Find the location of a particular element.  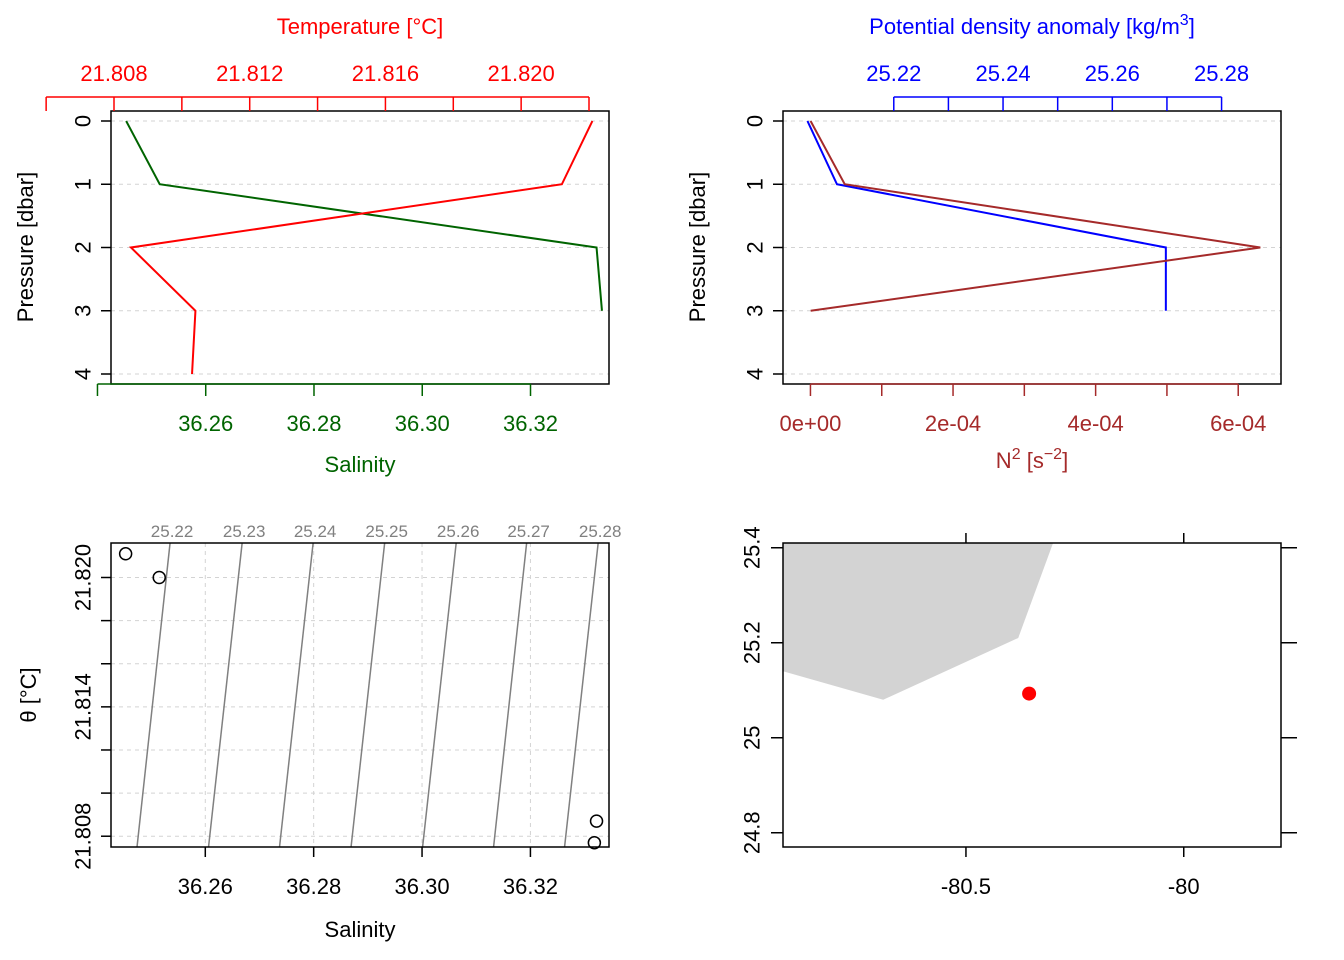

n2-profile-line is located at coordinates (1035, 216).